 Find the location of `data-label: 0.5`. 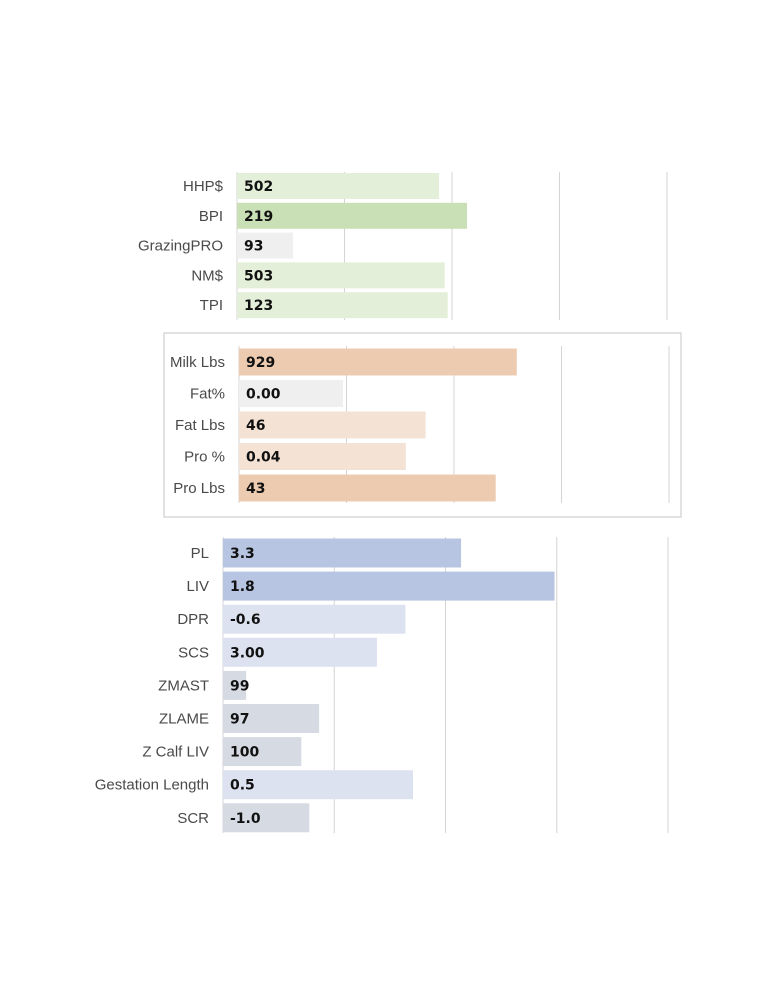

data-label: 0.5 is located at coordinates (242, 786).